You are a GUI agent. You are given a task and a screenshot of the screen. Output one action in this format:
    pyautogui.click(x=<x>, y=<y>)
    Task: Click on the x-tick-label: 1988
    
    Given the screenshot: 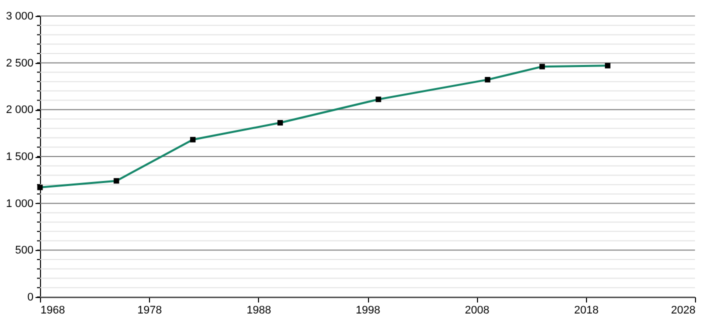 What is the action you would take?
    pyautogui.click(x=259, y=310)
    